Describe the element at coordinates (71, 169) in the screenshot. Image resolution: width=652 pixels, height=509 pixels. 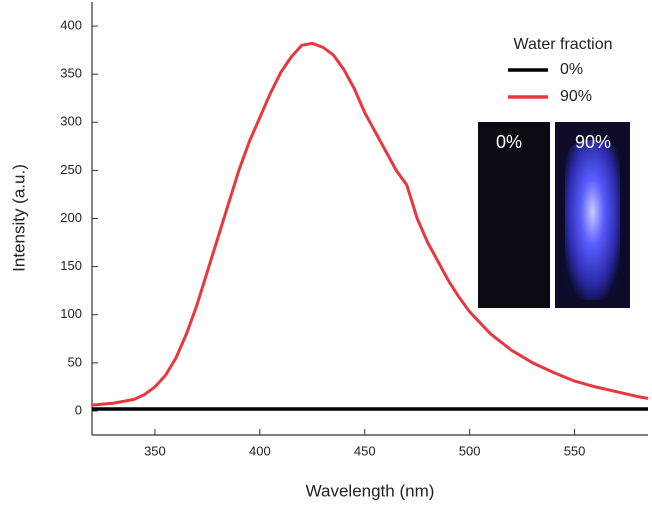
I see `y-tick-label: 250` at that location.